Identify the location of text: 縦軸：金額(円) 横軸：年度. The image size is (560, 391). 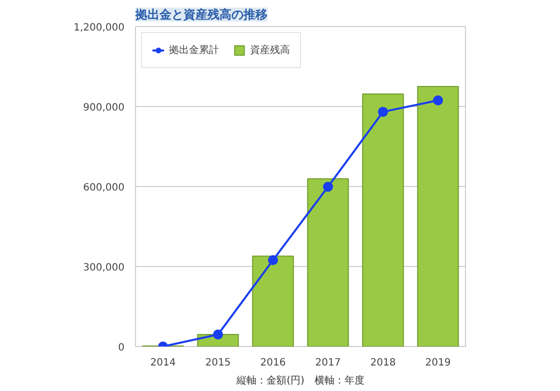
(300, 380).